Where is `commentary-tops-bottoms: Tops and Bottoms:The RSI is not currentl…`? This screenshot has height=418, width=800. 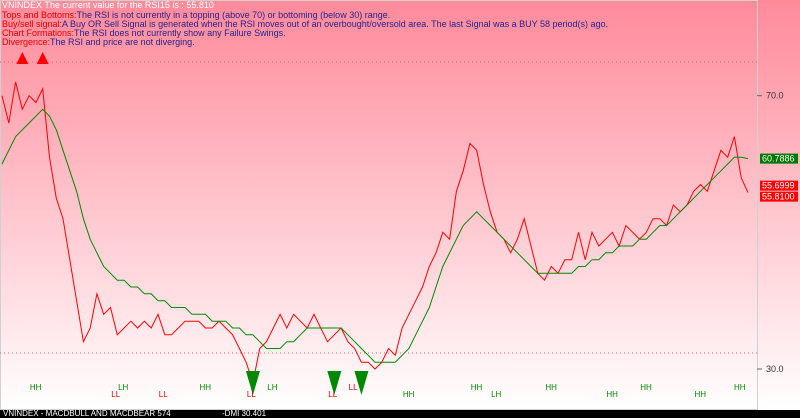 commentary-tops-bottoms: Tops and Bottoms:The RSI is not currentl… is located at coordinates (196, 15).